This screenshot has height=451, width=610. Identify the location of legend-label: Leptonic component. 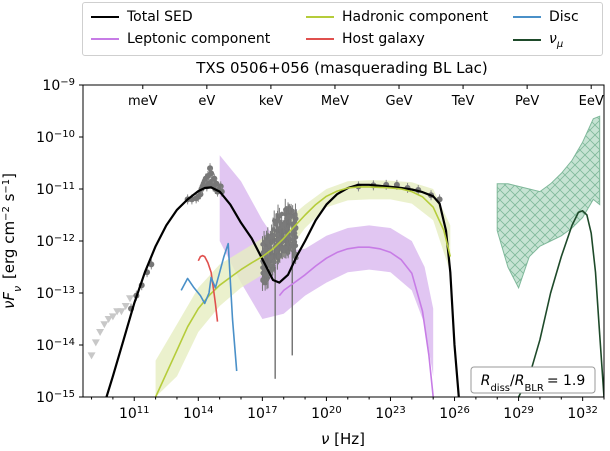
(199, 39).